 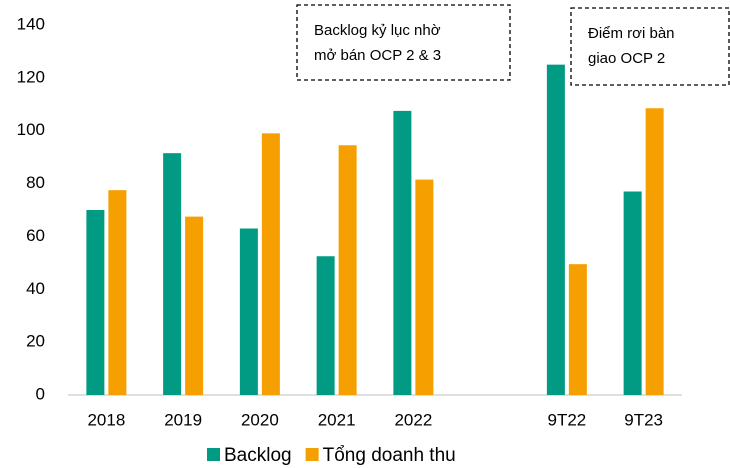 I want to click on x-tick-label: 9T23, so click(x=643, y=419).